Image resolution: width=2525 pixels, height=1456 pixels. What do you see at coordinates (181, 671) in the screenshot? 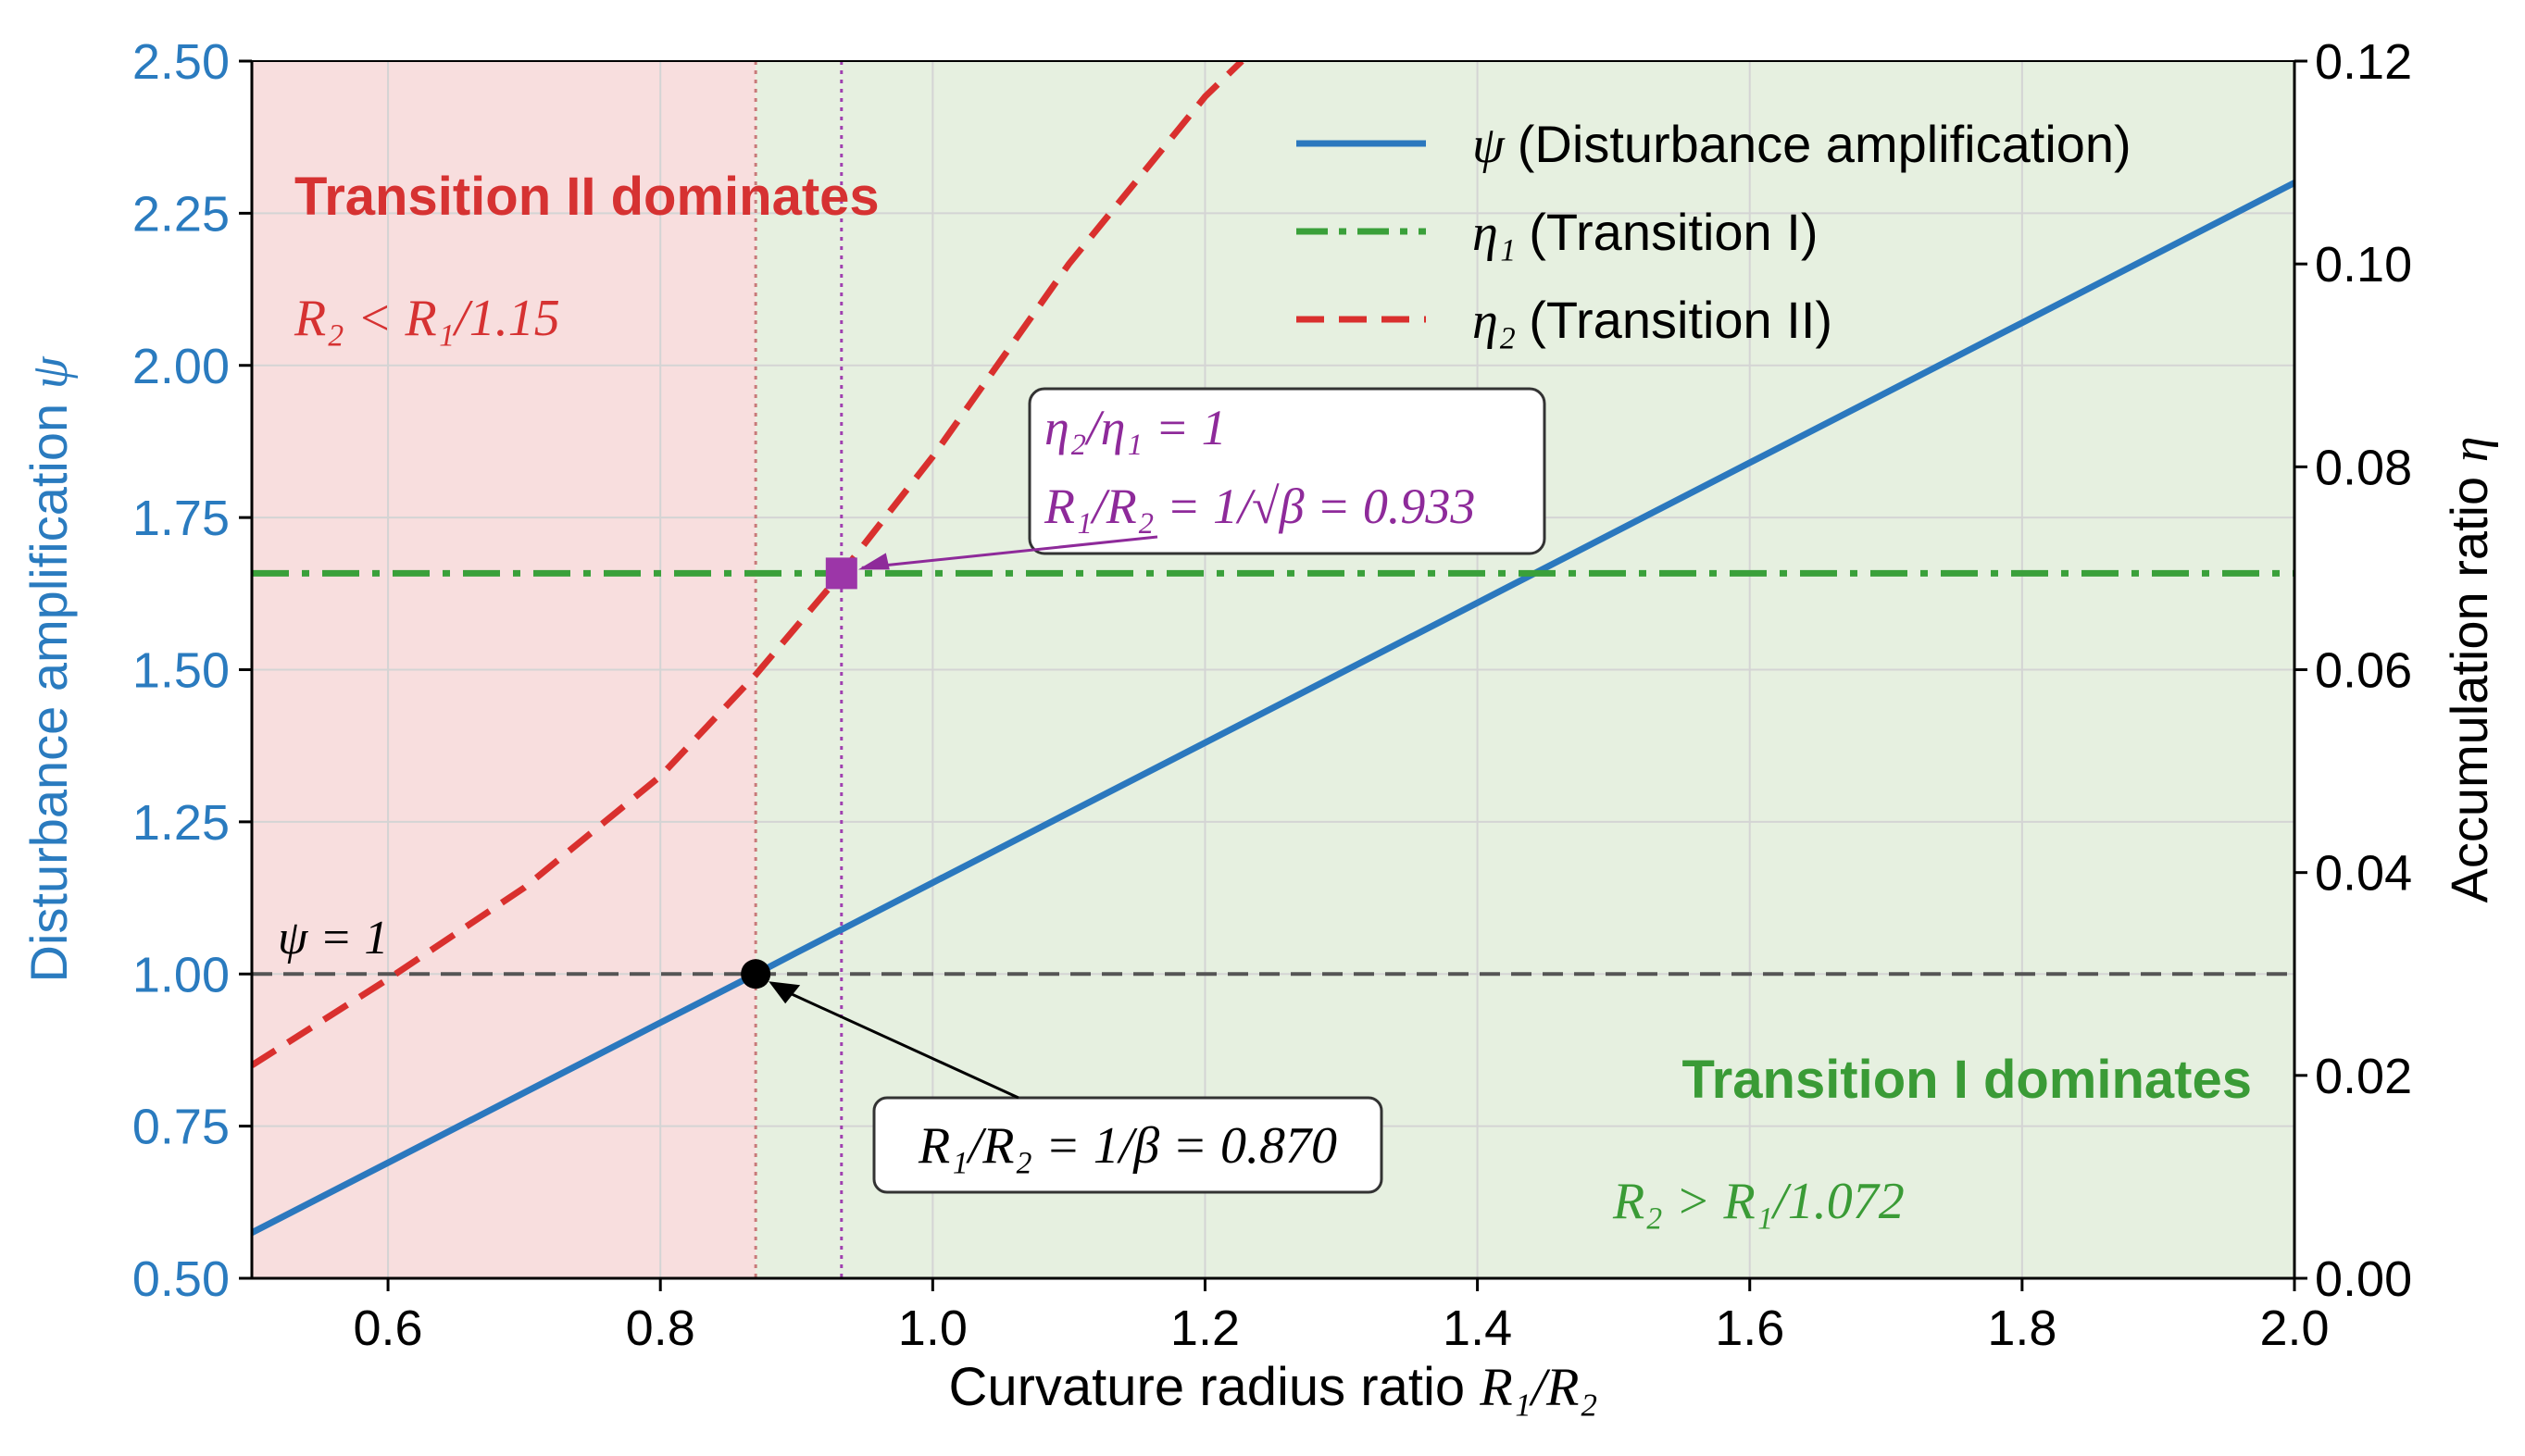
I see `y-left-tick-label: 1.50` at bounding box center [181, 671].